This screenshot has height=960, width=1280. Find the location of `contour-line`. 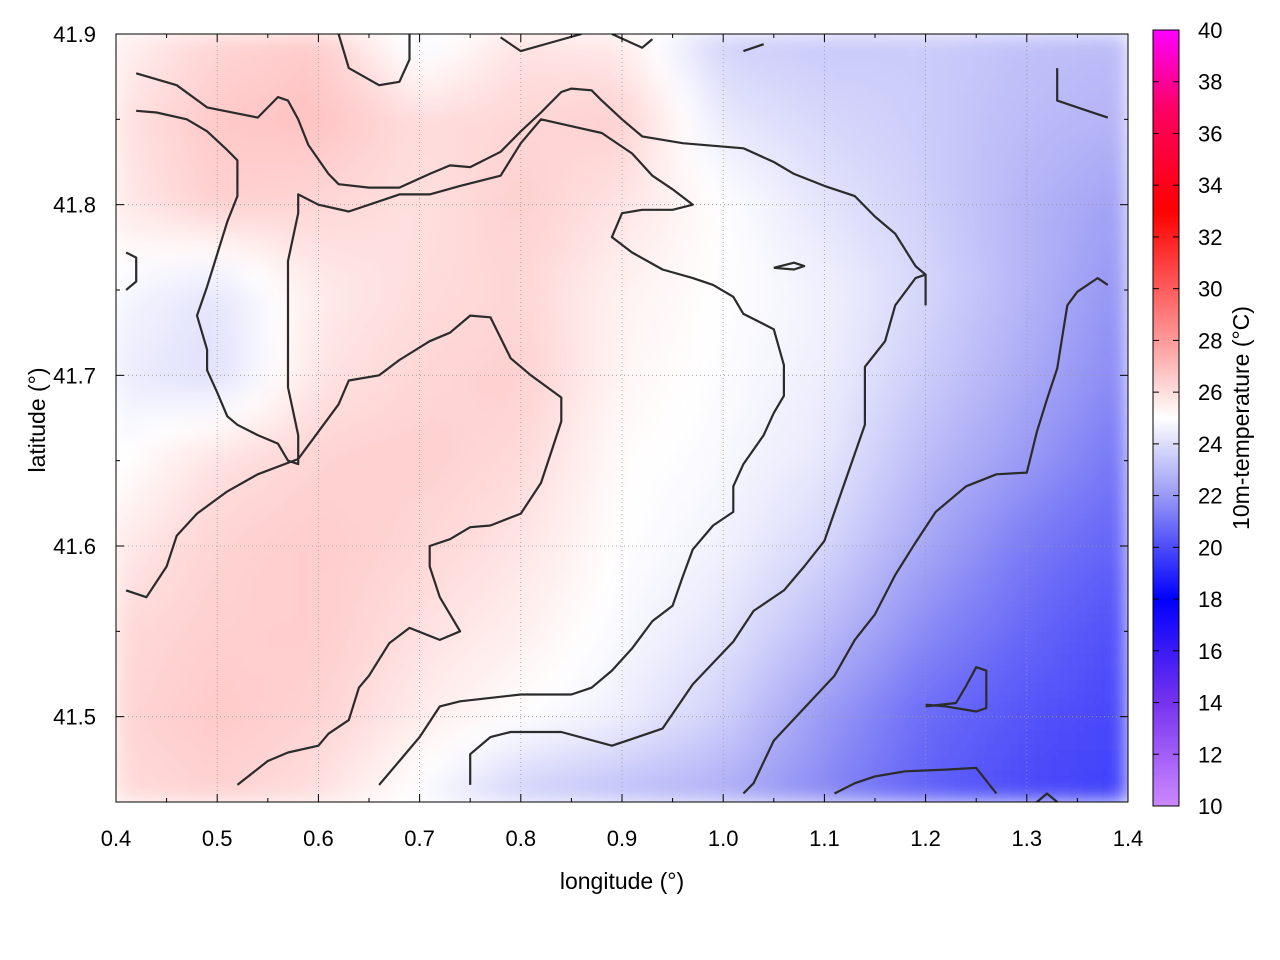

contour-line is located at coordinates (789, 266).